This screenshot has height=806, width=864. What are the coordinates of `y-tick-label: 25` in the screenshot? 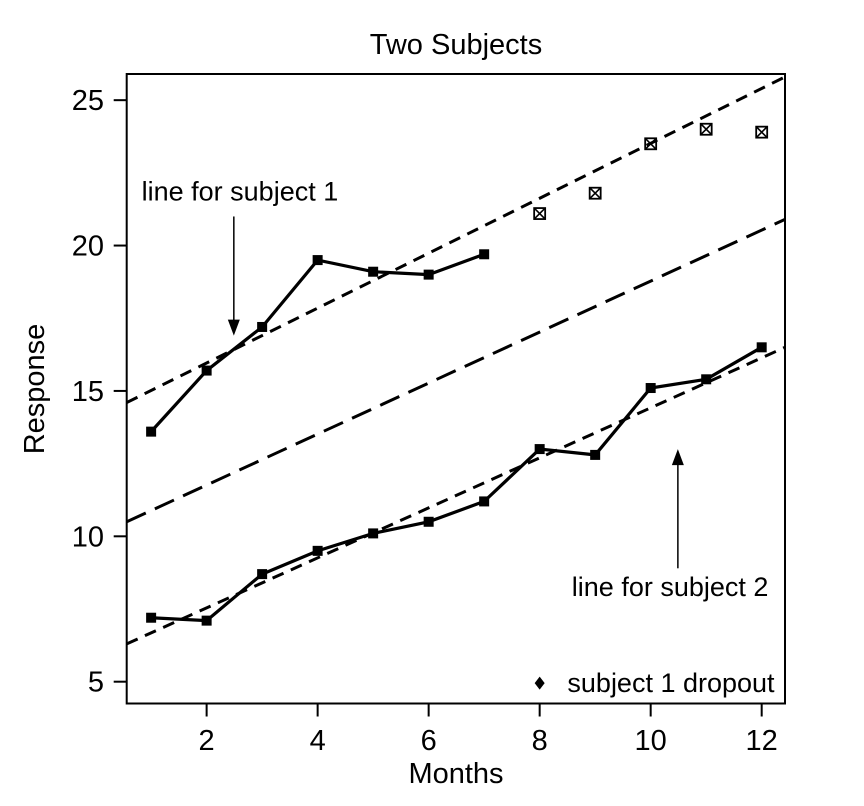 It's located at (88, 101).